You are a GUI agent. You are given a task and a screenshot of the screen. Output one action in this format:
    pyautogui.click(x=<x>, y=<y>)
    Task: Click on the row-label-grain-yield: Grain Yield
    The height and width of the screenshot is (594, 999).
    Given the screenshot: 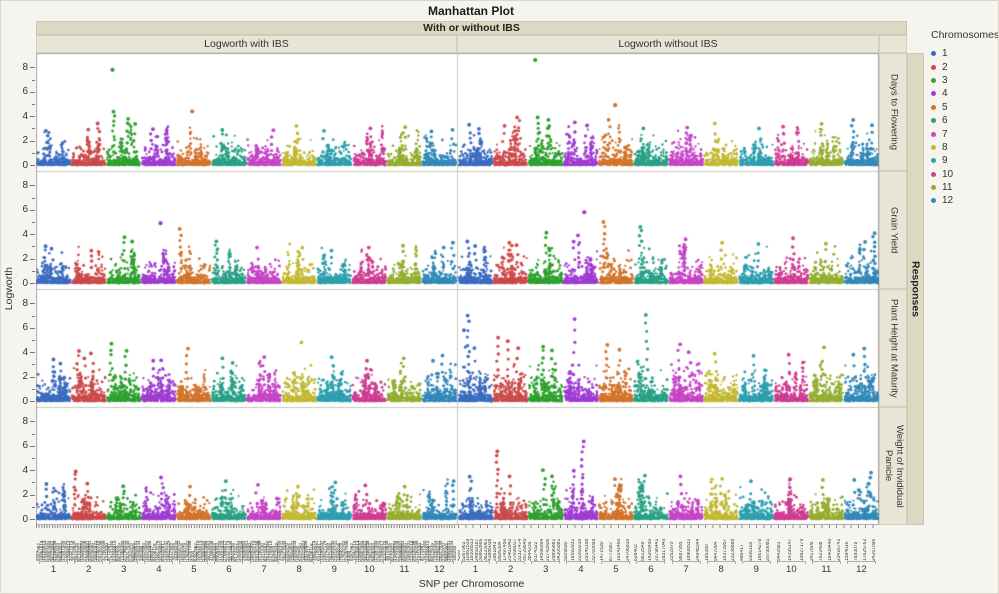 What is the action you would take?
    pyautogui.click(x=893, y=230)
    